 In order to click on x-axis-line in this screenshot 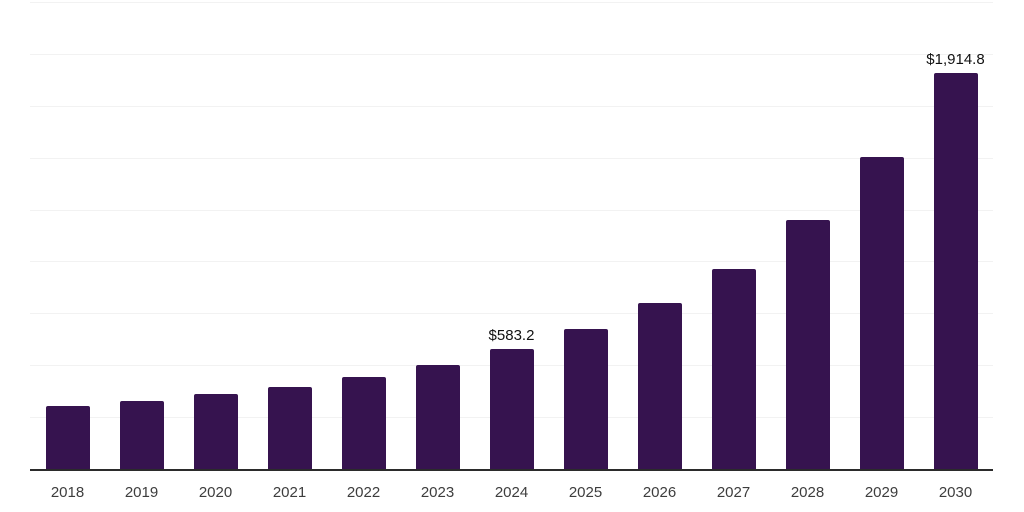, I will do `click(511, 470)`.